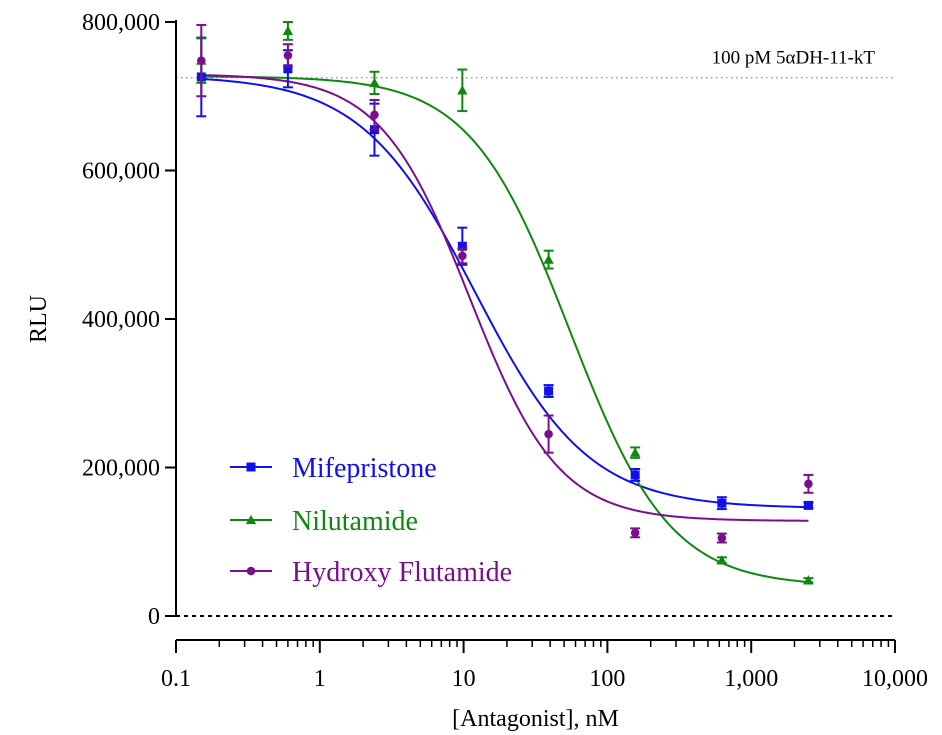  Describe the element at coordinates (364, 468) in the screenshot. I see `legend-label-mifepristone: Mifepristone` at that location.